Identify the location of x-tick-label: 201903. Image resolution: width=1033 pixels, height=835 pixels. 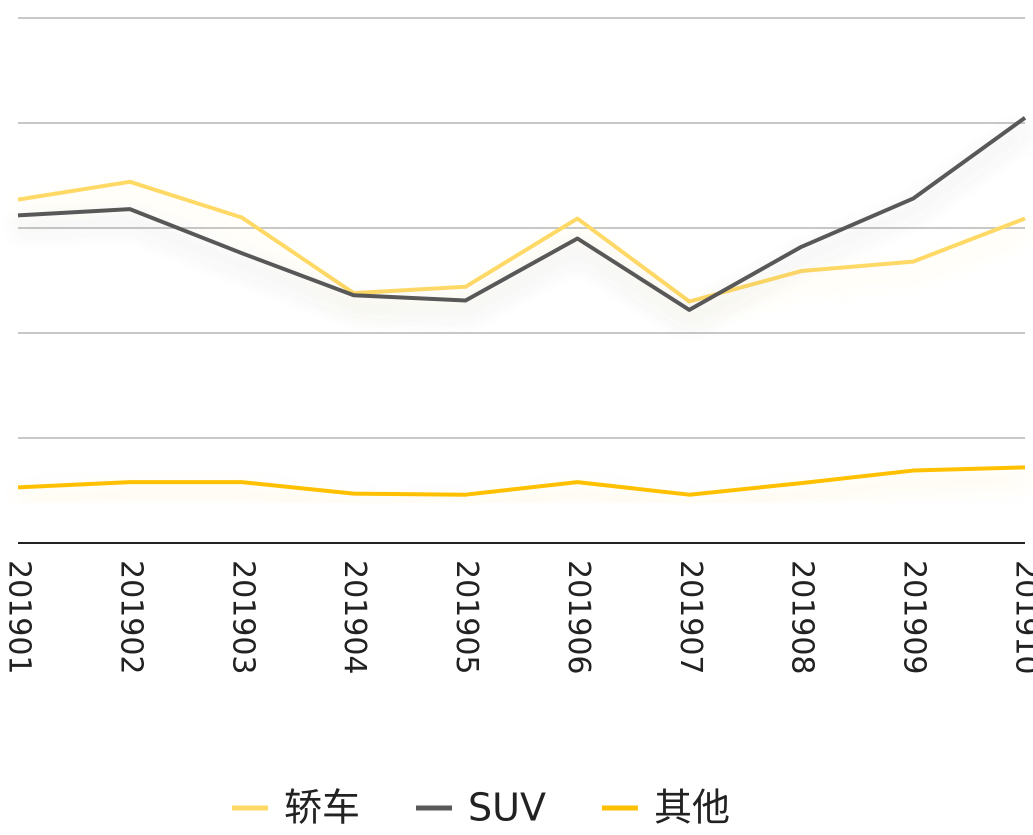
(242, 617).